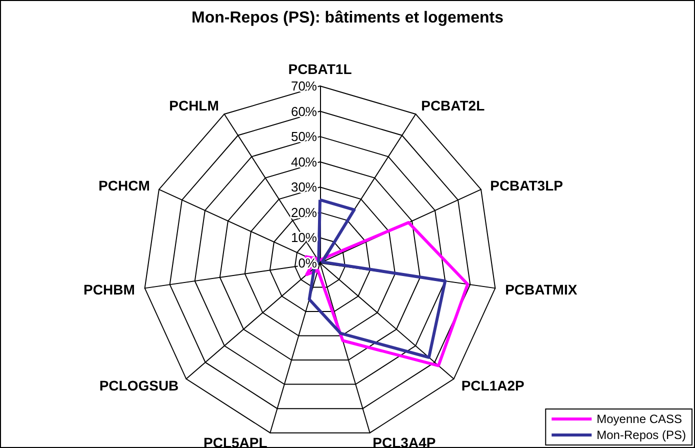  I want to click on spoke-label: PCBAT2L, so click(453, 106).